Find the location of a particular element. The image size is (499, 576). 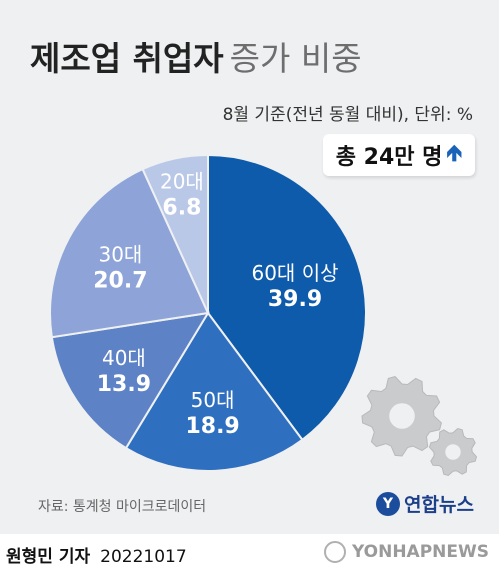

title-light: 증가 비중 is located at coordinates (295, 58).